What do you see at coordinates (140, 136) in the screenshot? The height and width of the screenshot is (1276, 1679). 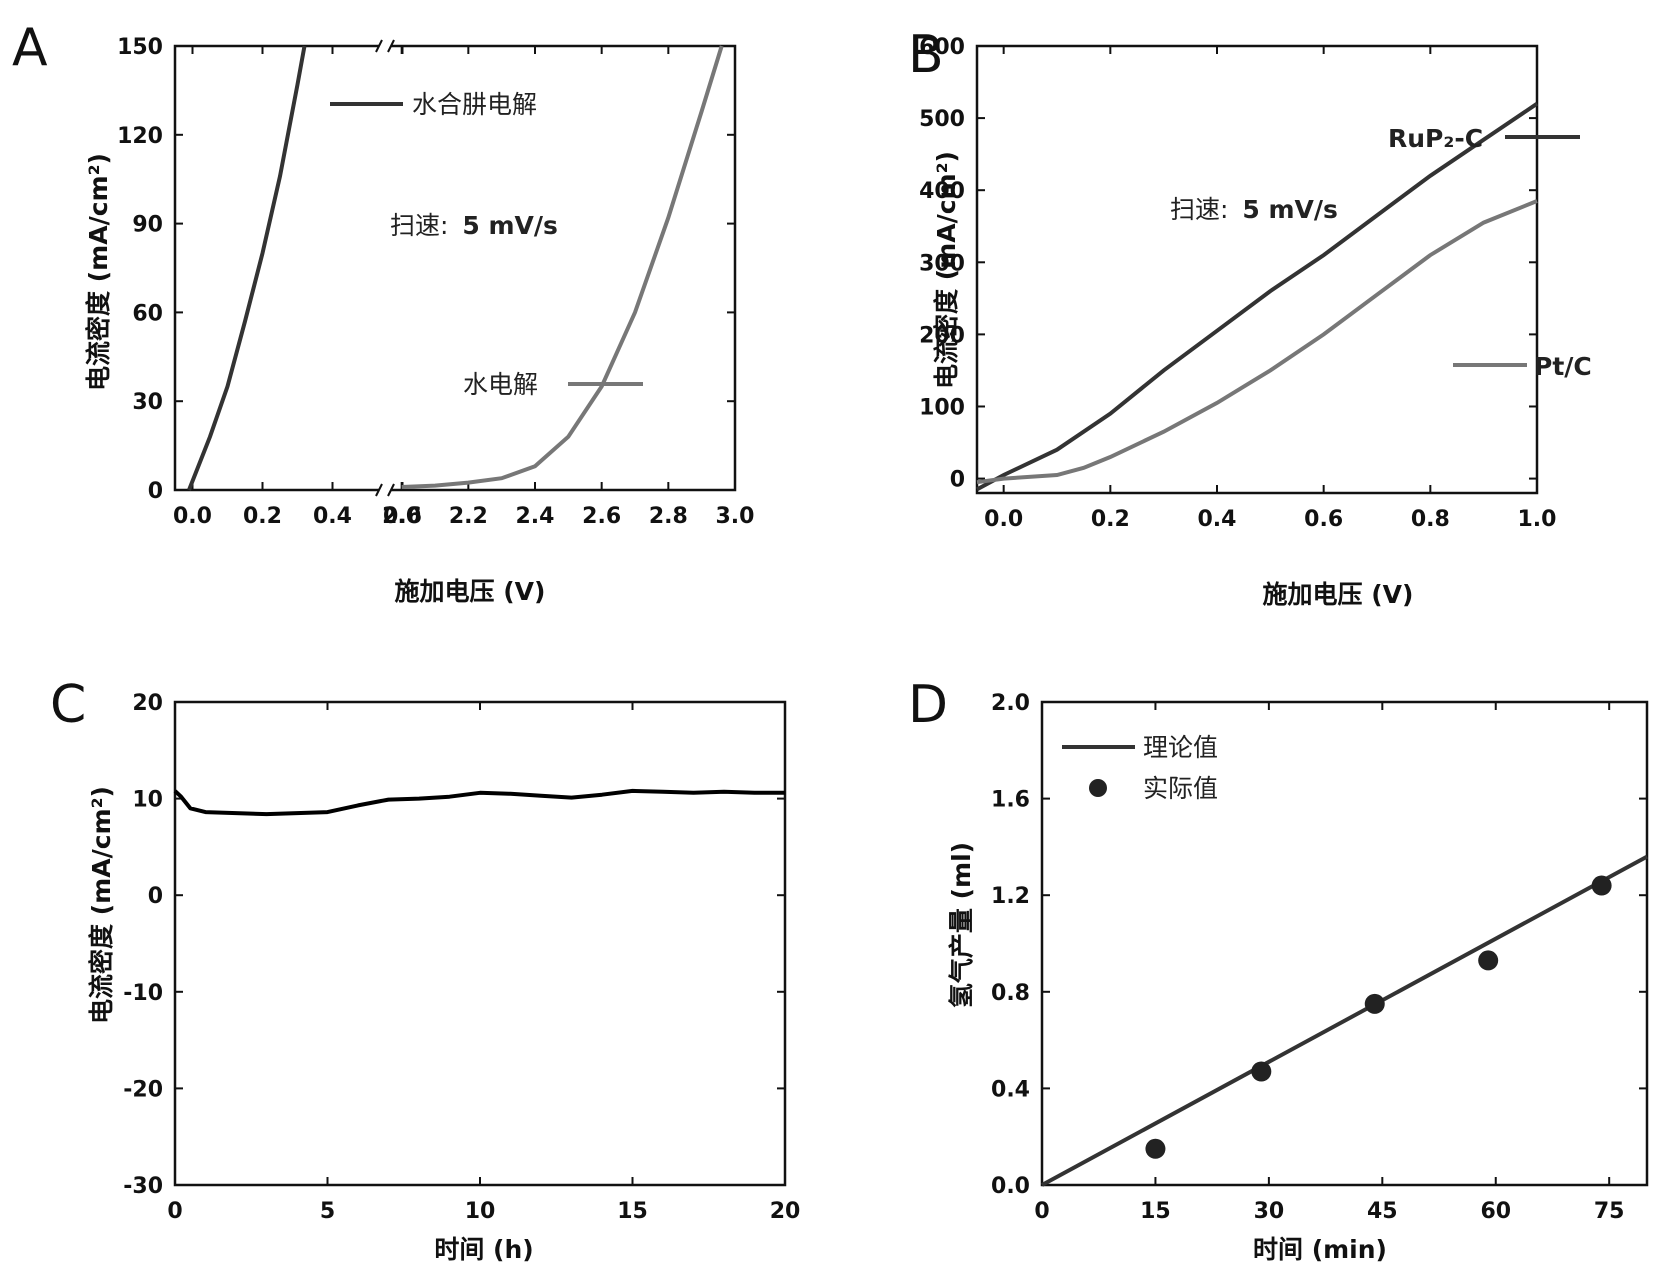 I see `panel-a-y-tick-label: 120` at bounding box center [140, 136].